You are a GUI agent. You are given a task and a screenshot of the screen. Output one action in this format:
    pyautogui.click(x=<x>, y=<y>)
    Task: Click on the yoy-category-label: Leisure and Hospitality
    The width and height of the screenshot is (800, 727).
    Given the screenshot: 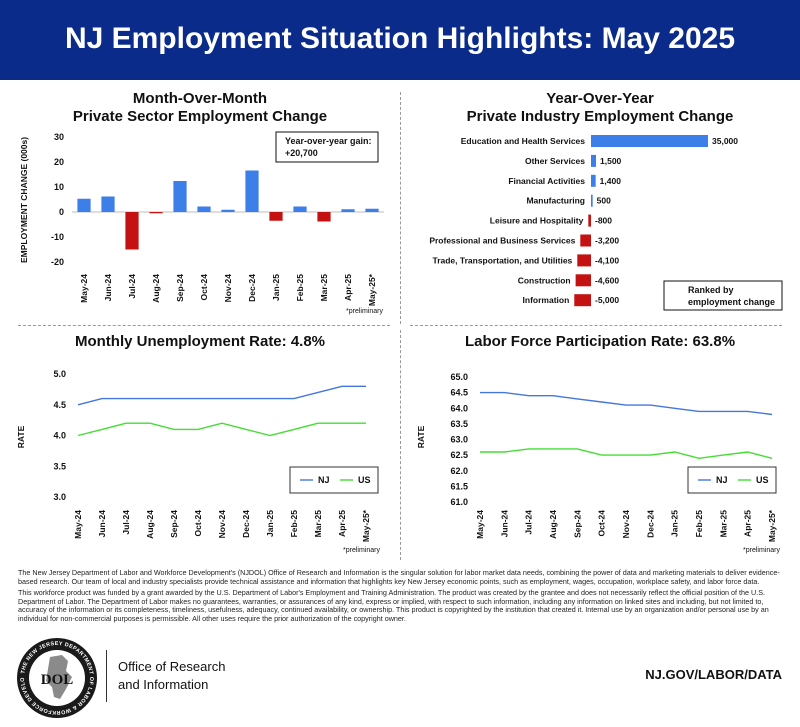 What is the action you would take?
    pyautogui.click(x=537, y=221)
    